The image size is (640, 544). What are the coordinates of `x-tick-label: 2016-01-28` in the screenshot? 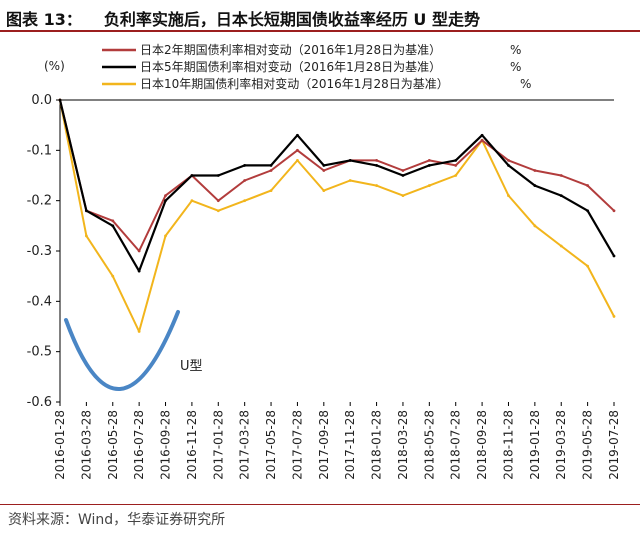 It's located at (60, 445).